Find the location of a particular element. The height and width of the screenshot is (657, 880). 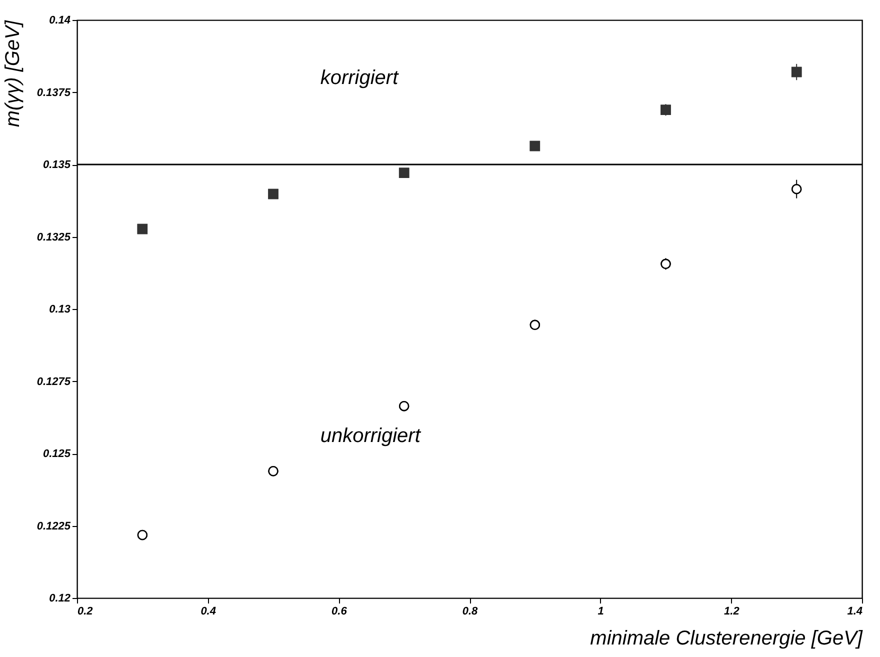

y-tick-label: 0.125 is located at coordinates (57, 454).